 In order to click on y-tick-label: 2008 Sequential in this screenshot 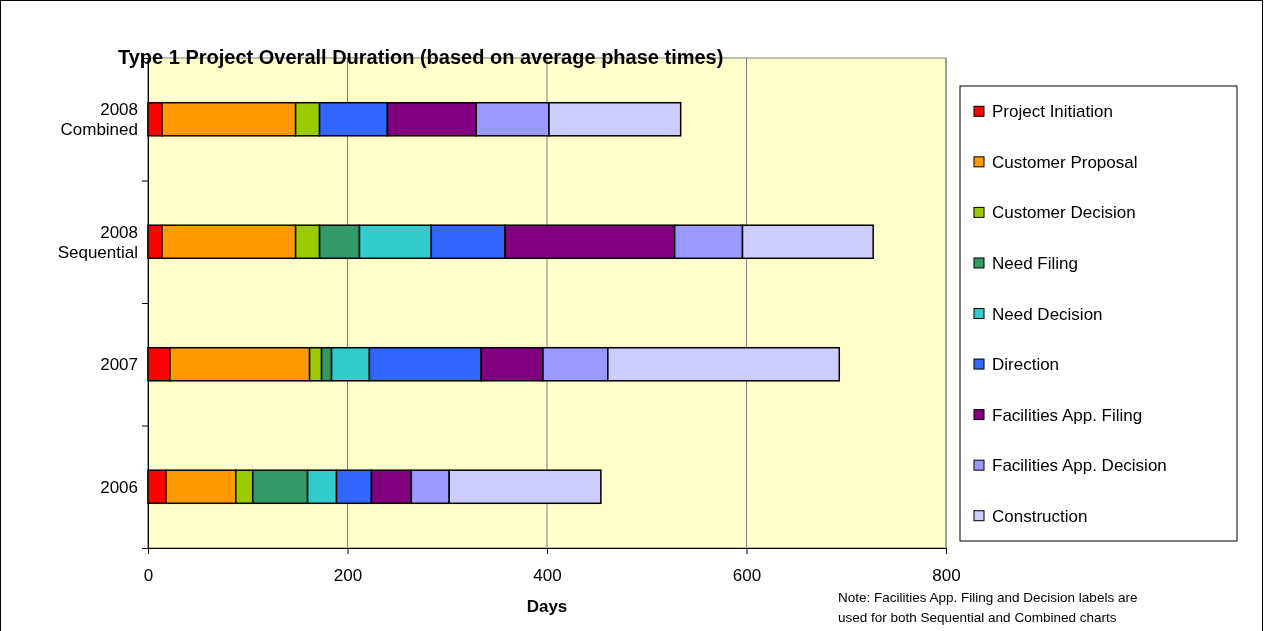, I will do `click(97, 242)`.